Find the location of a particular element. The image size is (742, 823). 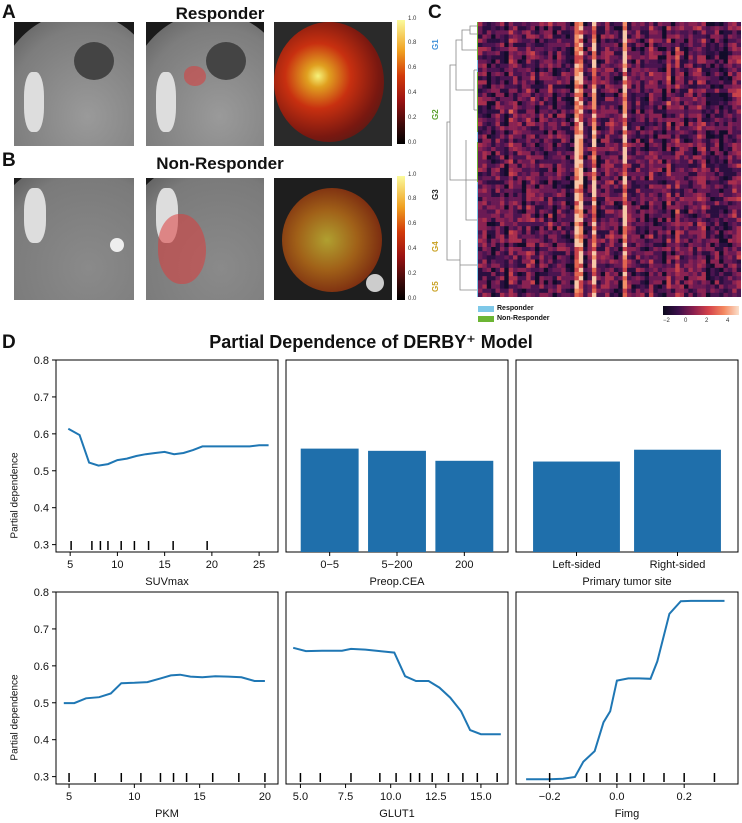

legend-label-nonresponder: Non-Responder is located at coordinates (523, 318).